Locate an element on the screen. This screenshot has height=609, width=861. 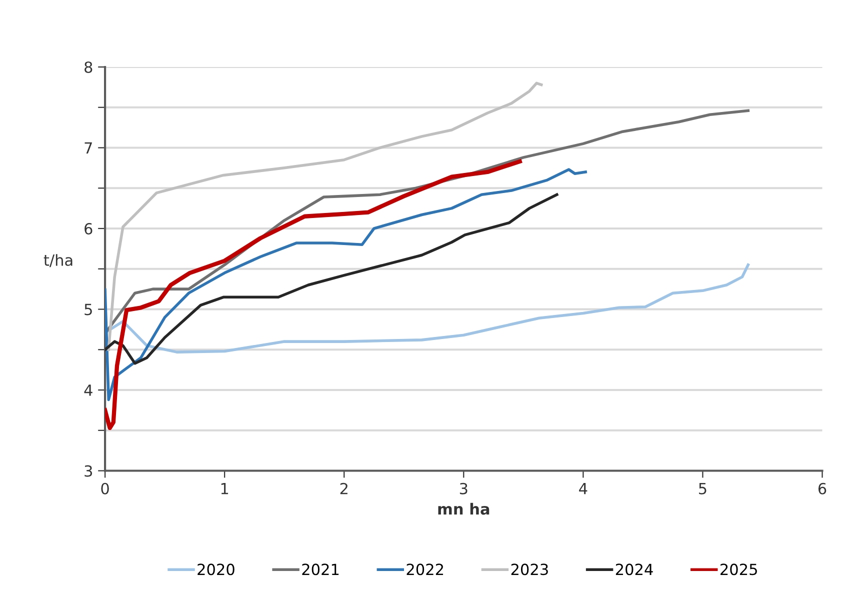
legend-label: 2023 is located at coordinates (529, 570).